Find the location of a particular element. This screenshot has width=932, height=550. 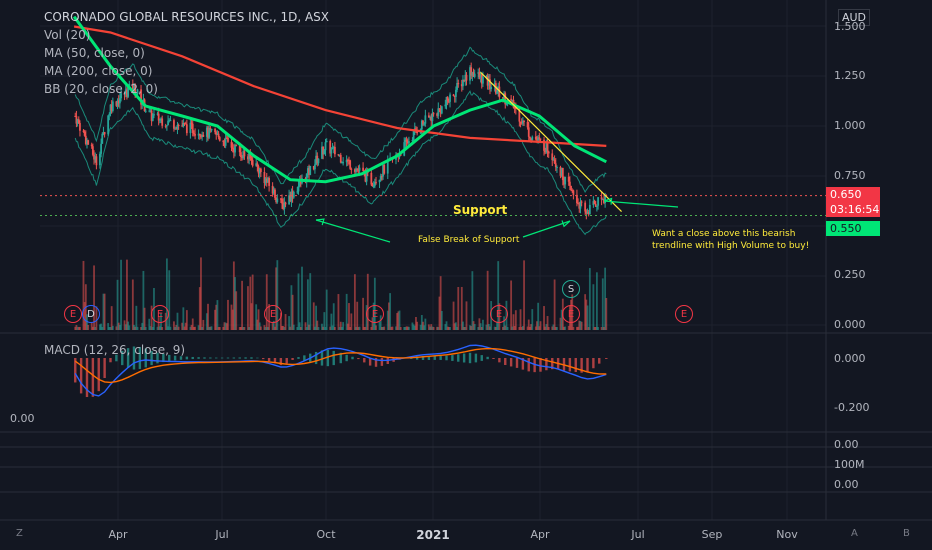

indicator-macd: MACD (12, 26, close, 9) is located at coordinates (115, 350).